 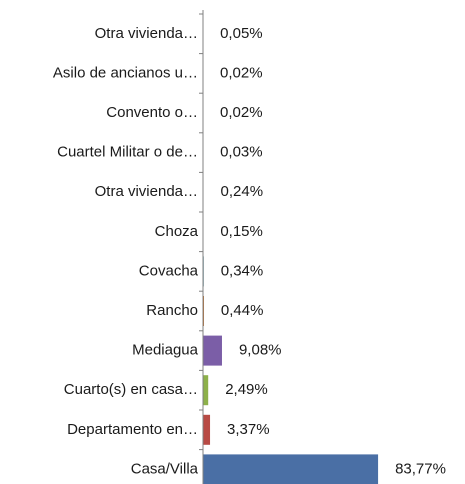 What do you see at coordinates (165, 350) in the screenshot?
I see `category-label: Mediagua` at bounding box center [165, 350].